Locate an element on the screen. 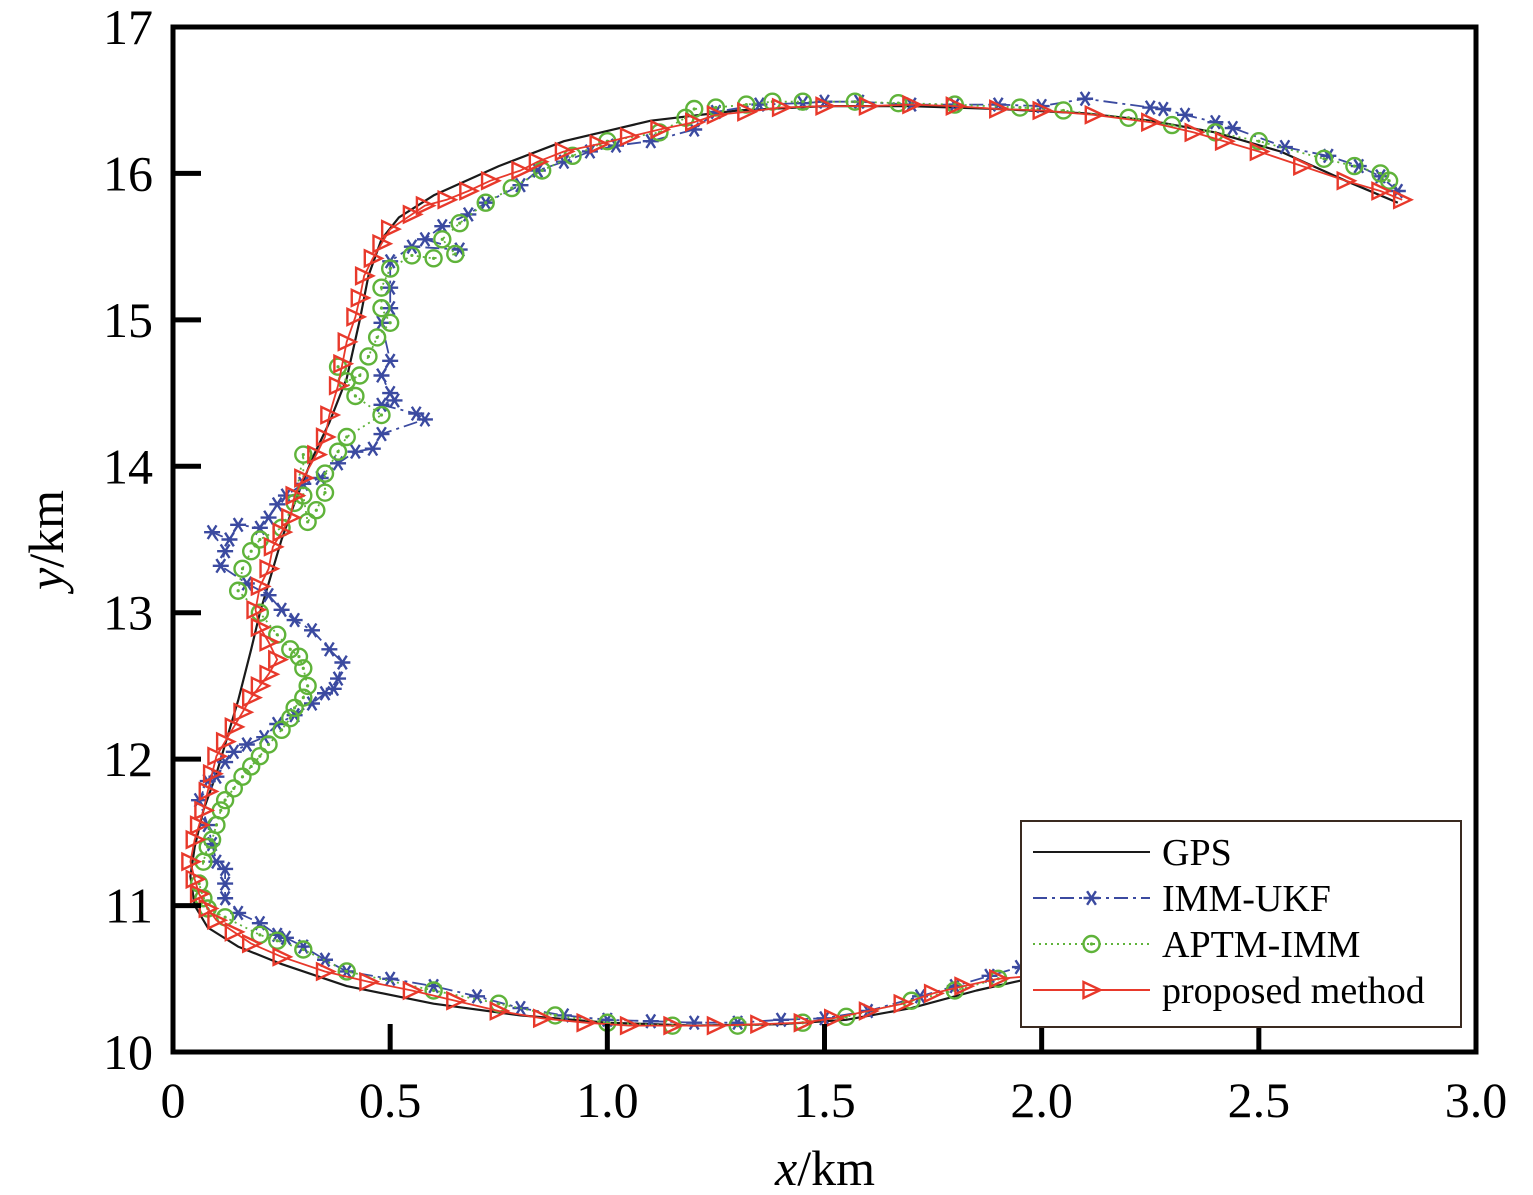 This screenshot has height=1195, width=1533. y-tick-label: 16 is located at coordinates (128, 173).